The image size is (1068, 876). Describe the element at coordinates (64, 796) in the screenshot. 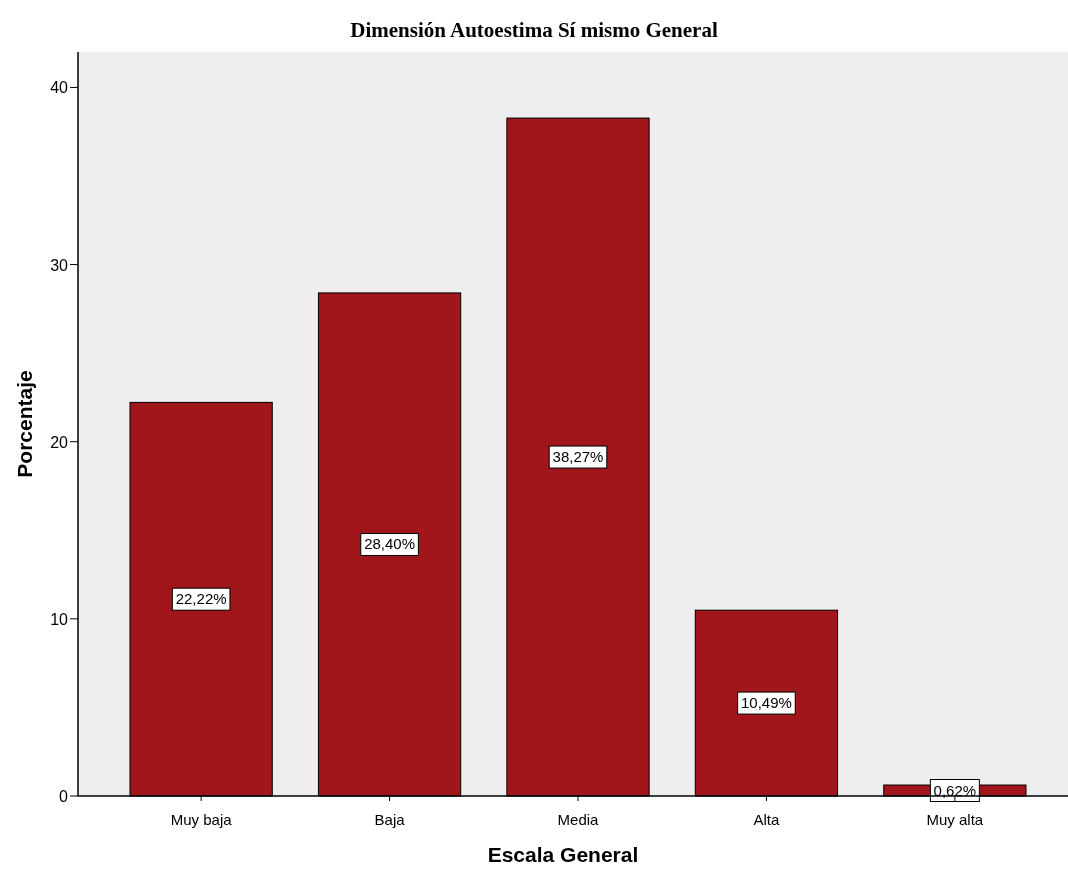

I see `y-tick-label: 0` at that location.